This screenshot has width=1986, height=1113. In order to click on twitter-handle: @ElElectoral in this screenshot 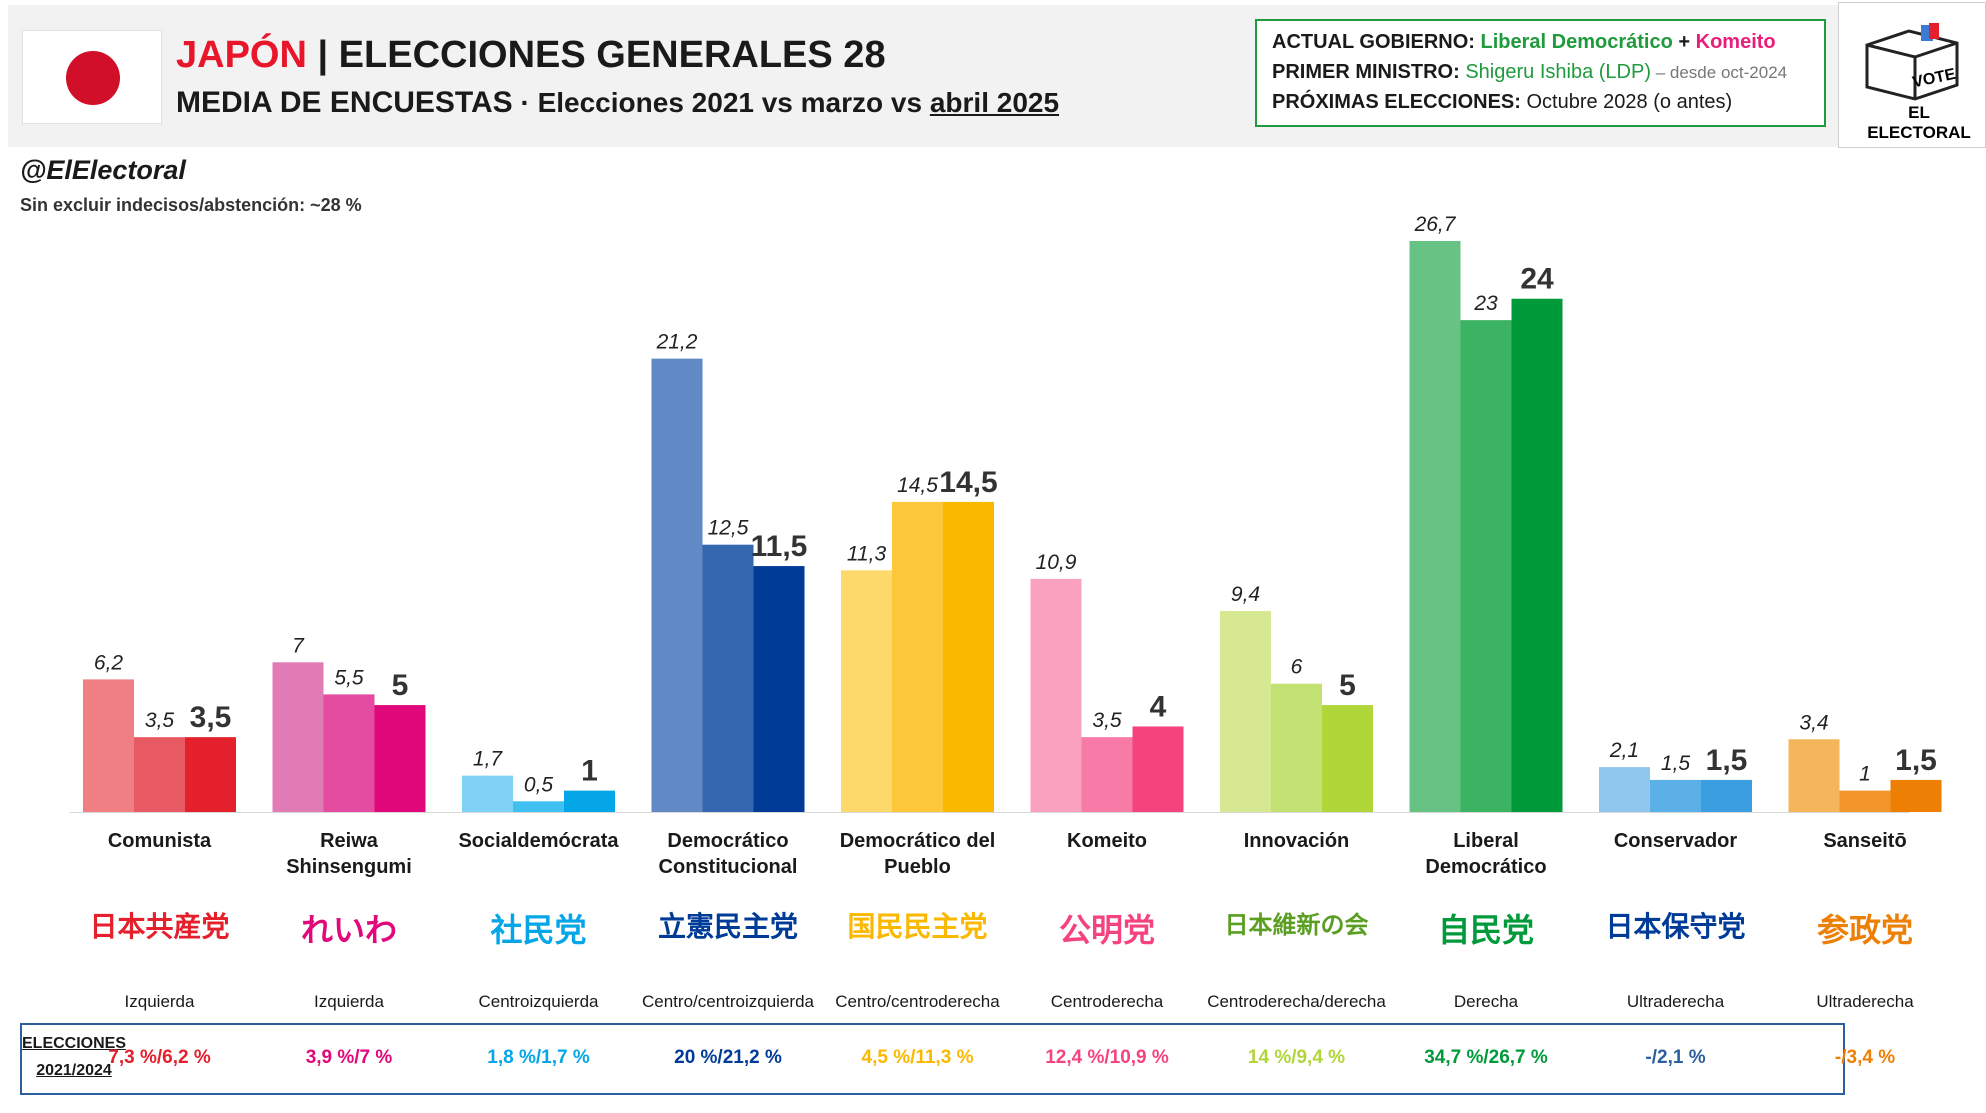, I will do `click(103, 170)`.